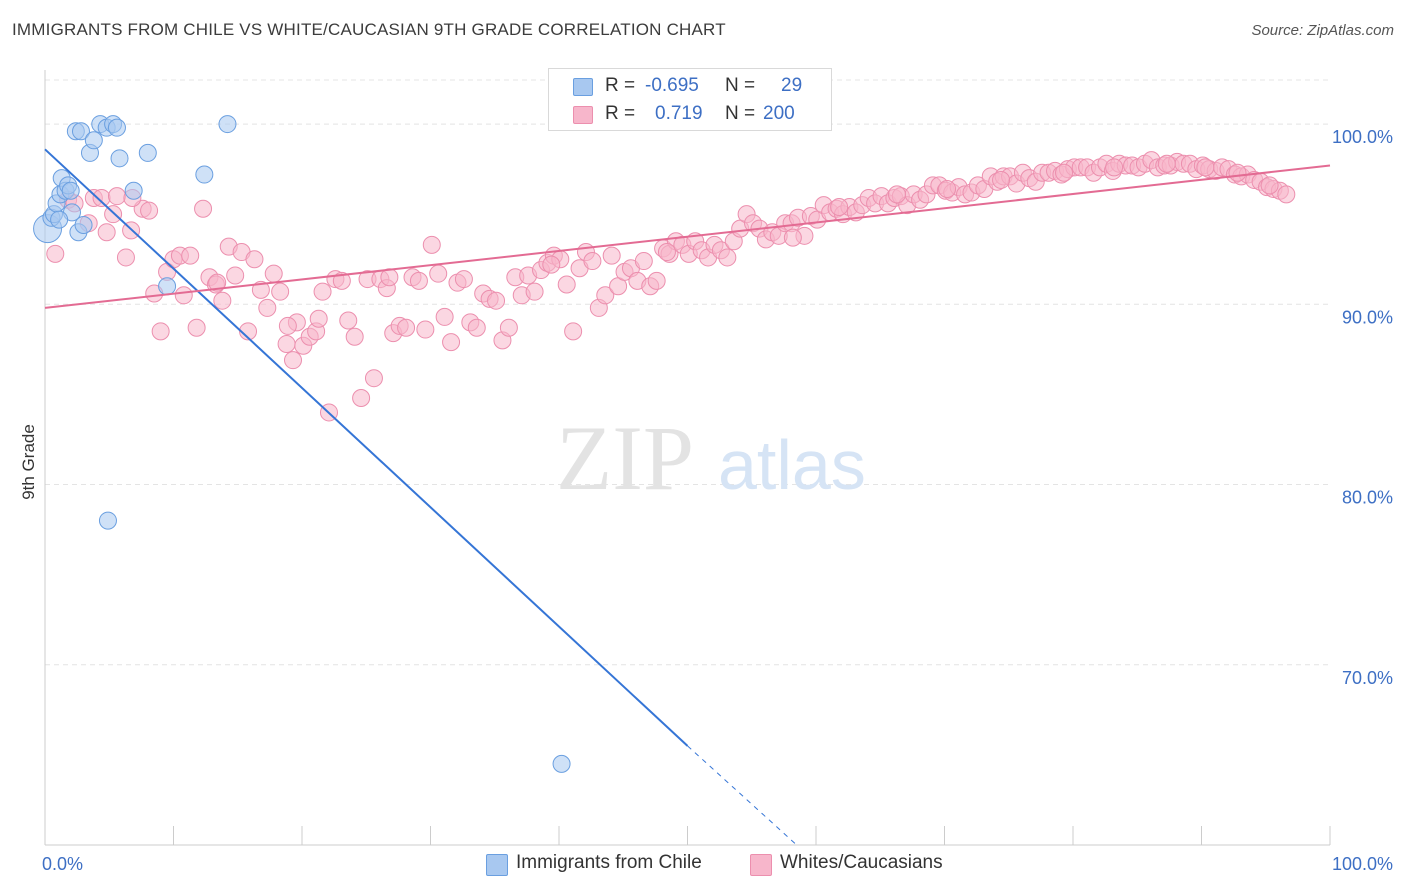  What do you see at coordinates (742, 795) in the screenshot?
I see `trend-line-chile-extension` at bounding box center [742, 795].